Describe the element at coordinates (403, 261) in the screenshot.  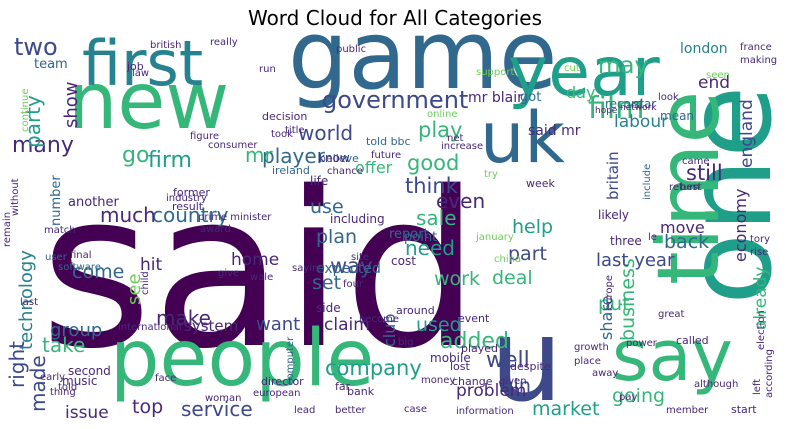
I see `word-cost: cost` at that location.